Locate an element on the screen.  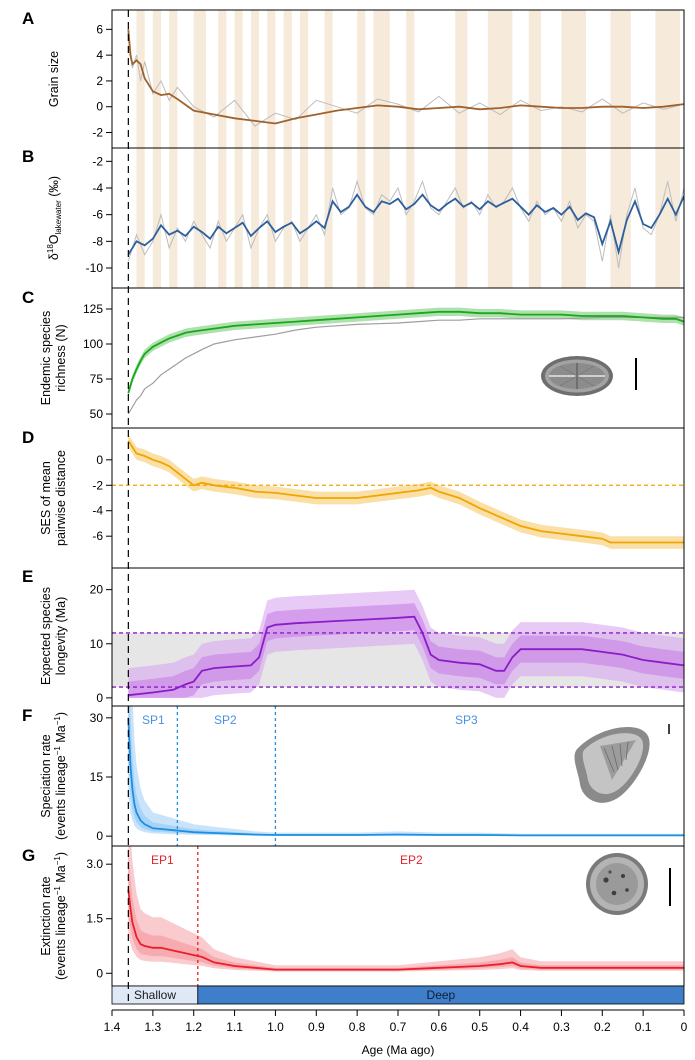
rate-mean-line-f is located at coordinates (405, 777).